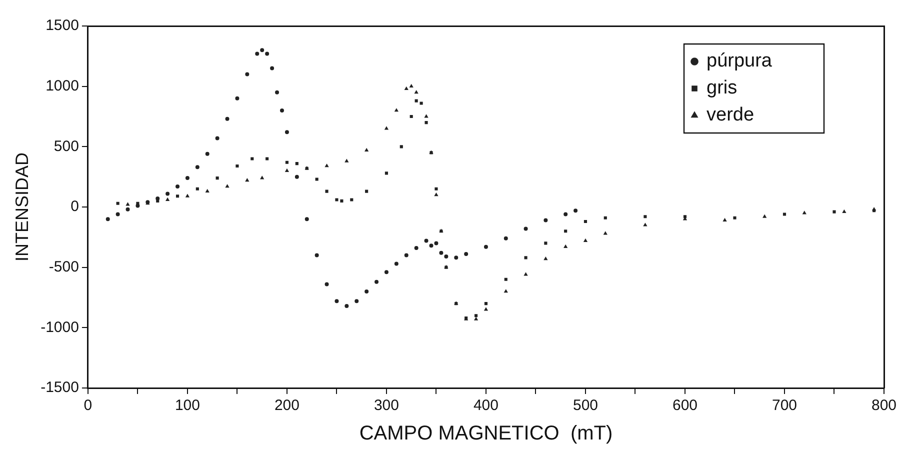  I want to click on legend-label: gris, so click(722, 88).